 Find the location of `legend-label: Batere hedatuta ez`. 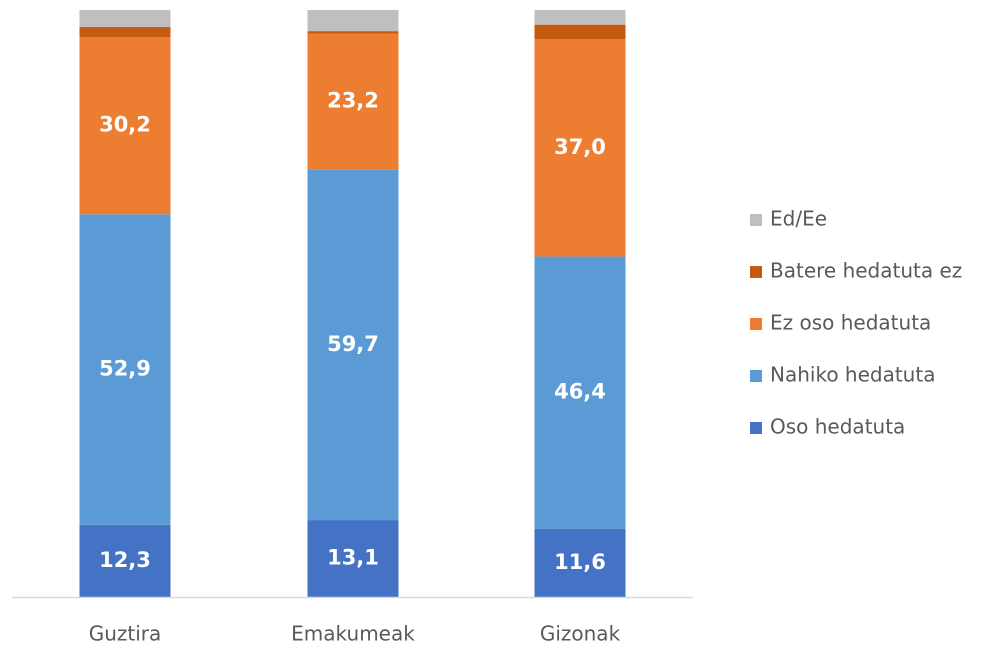

legend-label: Batere hedatuta ez is located at coordinates (866, 271).